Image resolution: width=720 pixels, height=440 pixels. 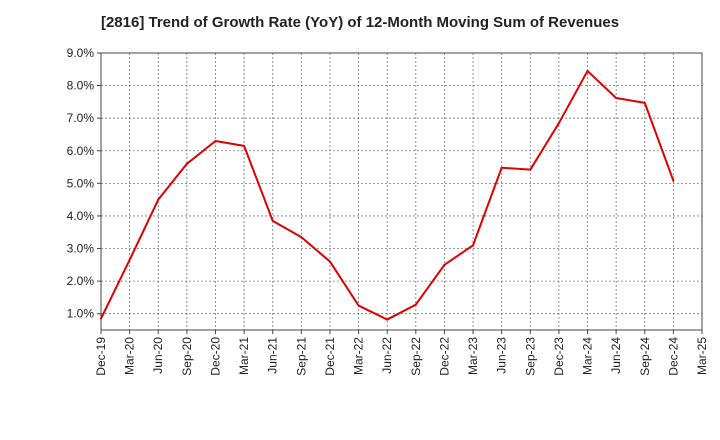 What do you see at coordinates (81, 118) in the screenshot?
I see `y-tick-label: 7.0%` at bounding box center [81, 118].